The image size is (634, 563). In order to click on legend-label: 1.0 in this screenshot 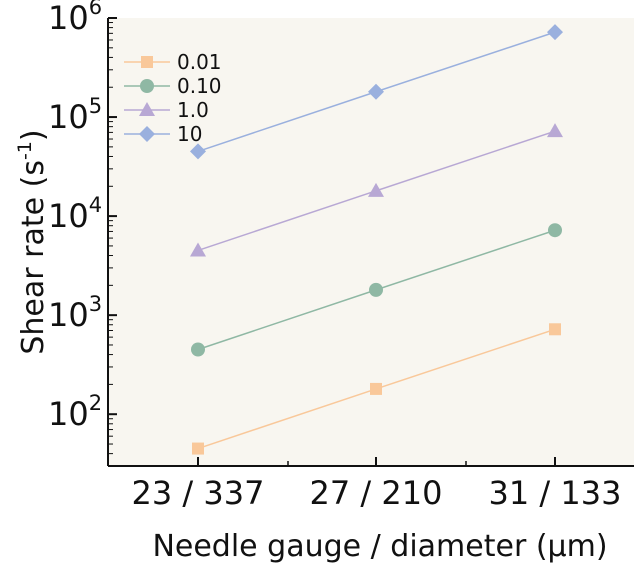, I will do `click(193, 110)`.